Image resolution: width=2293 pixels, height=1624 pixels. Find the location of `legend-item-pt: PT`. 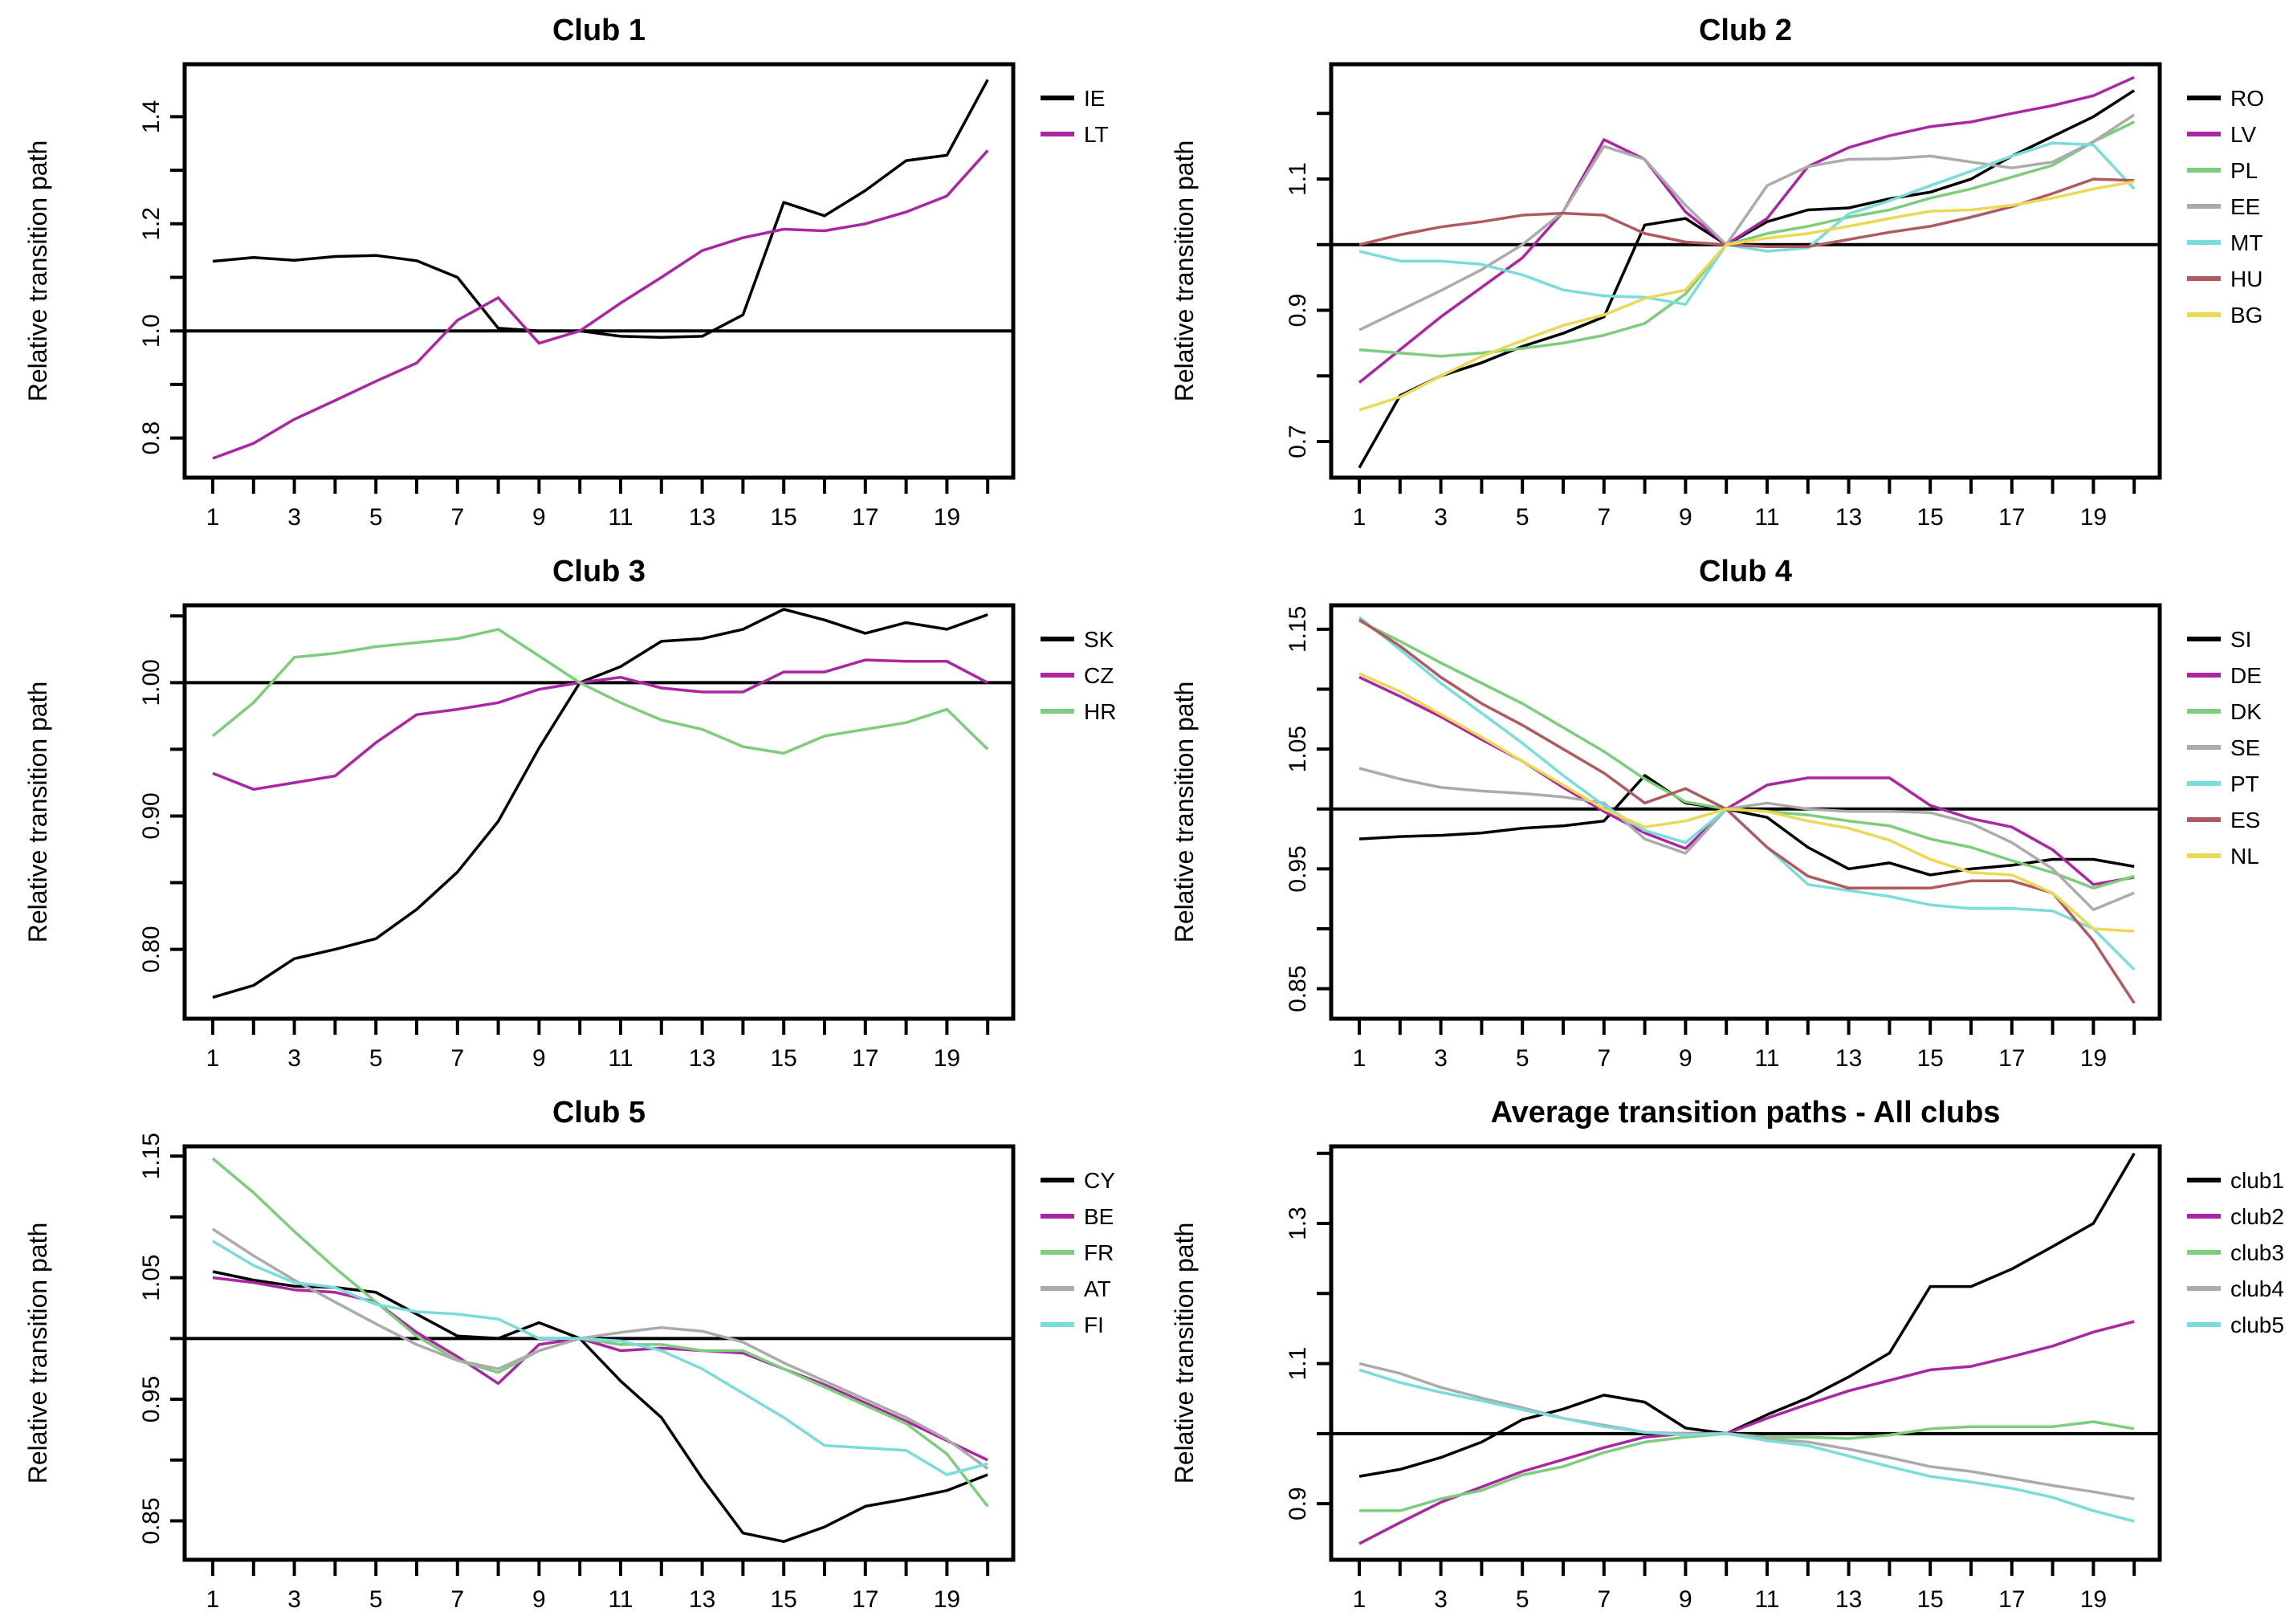

legend-item-pt: PT is located at coordinates (2223, 783).